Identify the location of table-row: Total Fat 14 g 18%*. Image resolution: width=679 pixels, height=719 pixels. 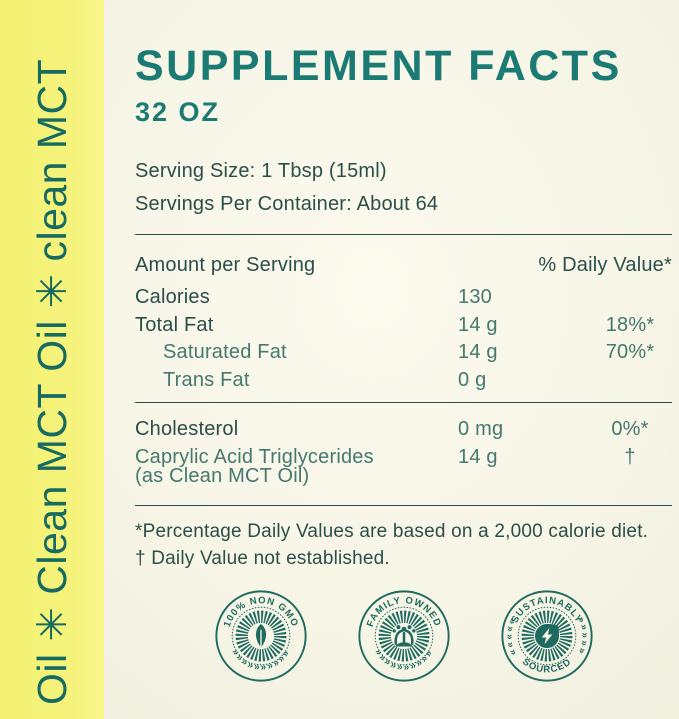
(403, 326).